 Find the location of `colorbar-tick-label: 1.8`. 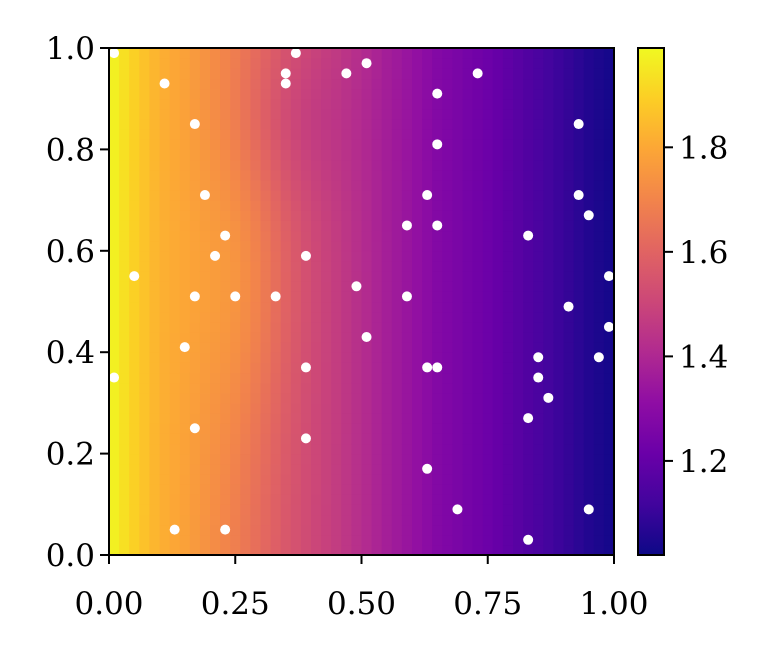

colorbar-tick-label: 1.8 is located at coordinates (703, 148).